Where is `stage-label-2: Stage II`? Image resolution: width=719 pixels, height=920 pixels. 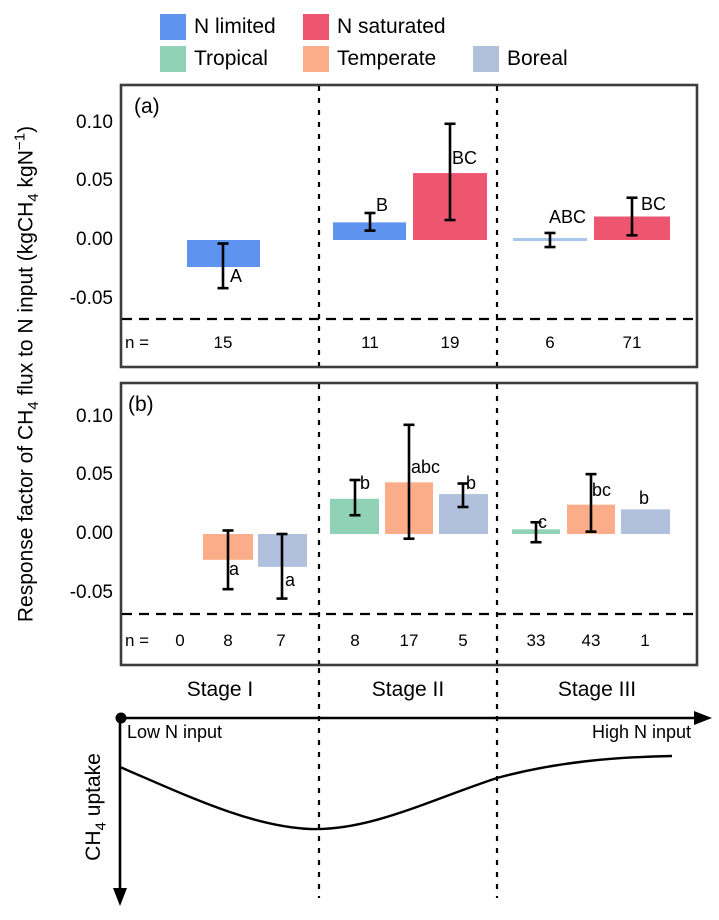 stage-label-2: Stage II is located at coordinates (408, 689).